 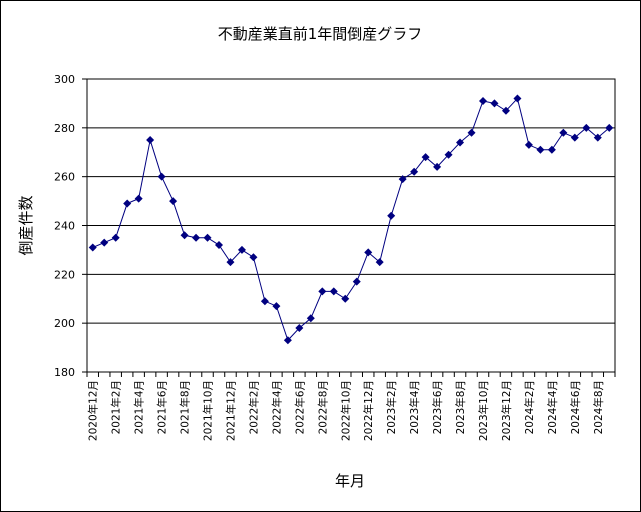 What do you see at coordinates (437, 407) in the screenshot?
I see `x-tick-label: 2023年6月` at bounding box center [437, 407].